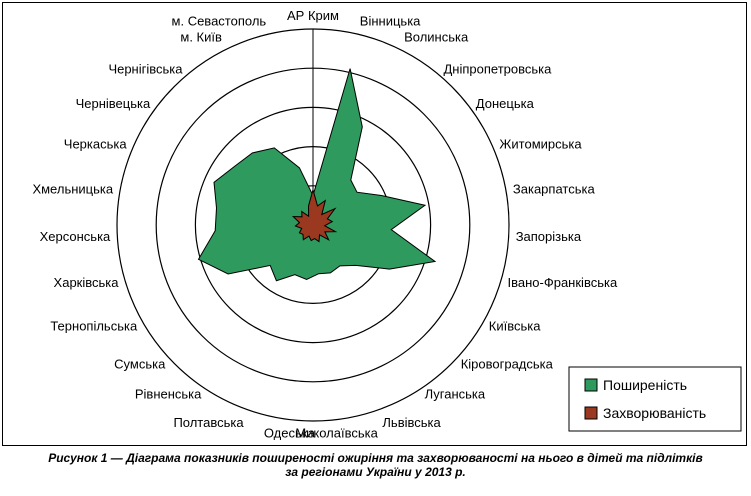  What do you see at coordinates (168, 394) in the screenshot?
I see `category-label: Рівненська` at bounding box center [168, 394].